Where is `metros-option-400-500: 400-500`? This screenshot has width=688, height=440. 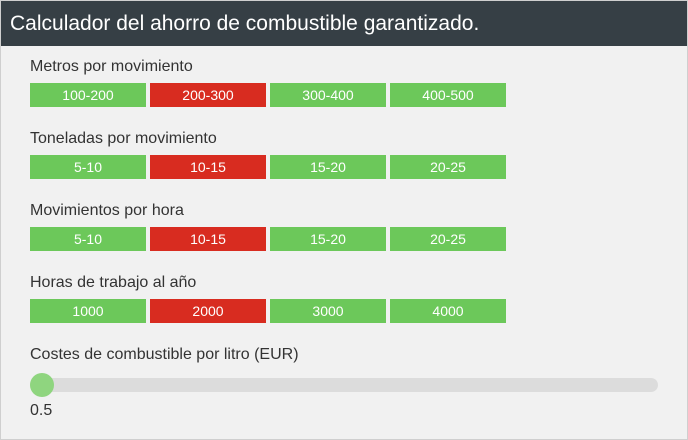 metros-option-400-500: 400-500 is located at coordinates (448, 95).